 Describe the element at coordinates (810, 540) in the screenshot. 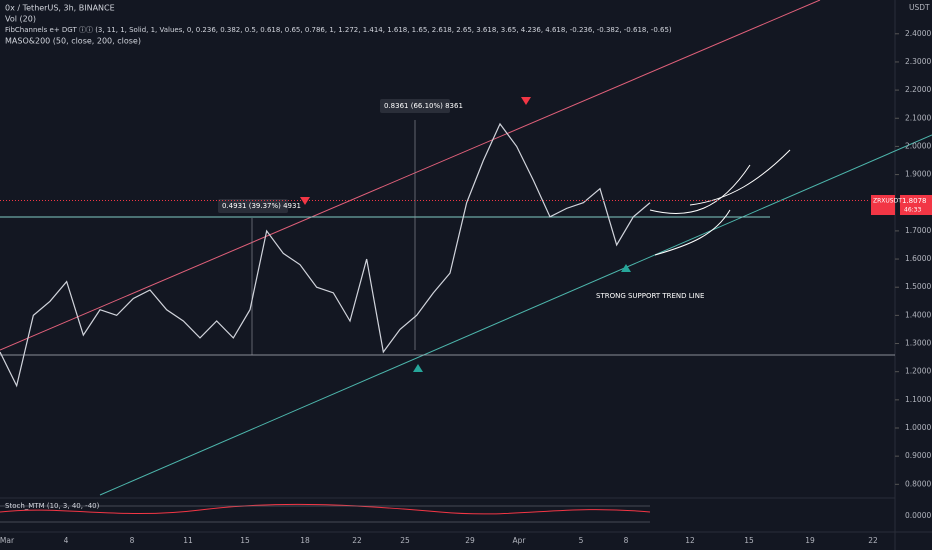

I see `x-tick-label: 19` at that location.